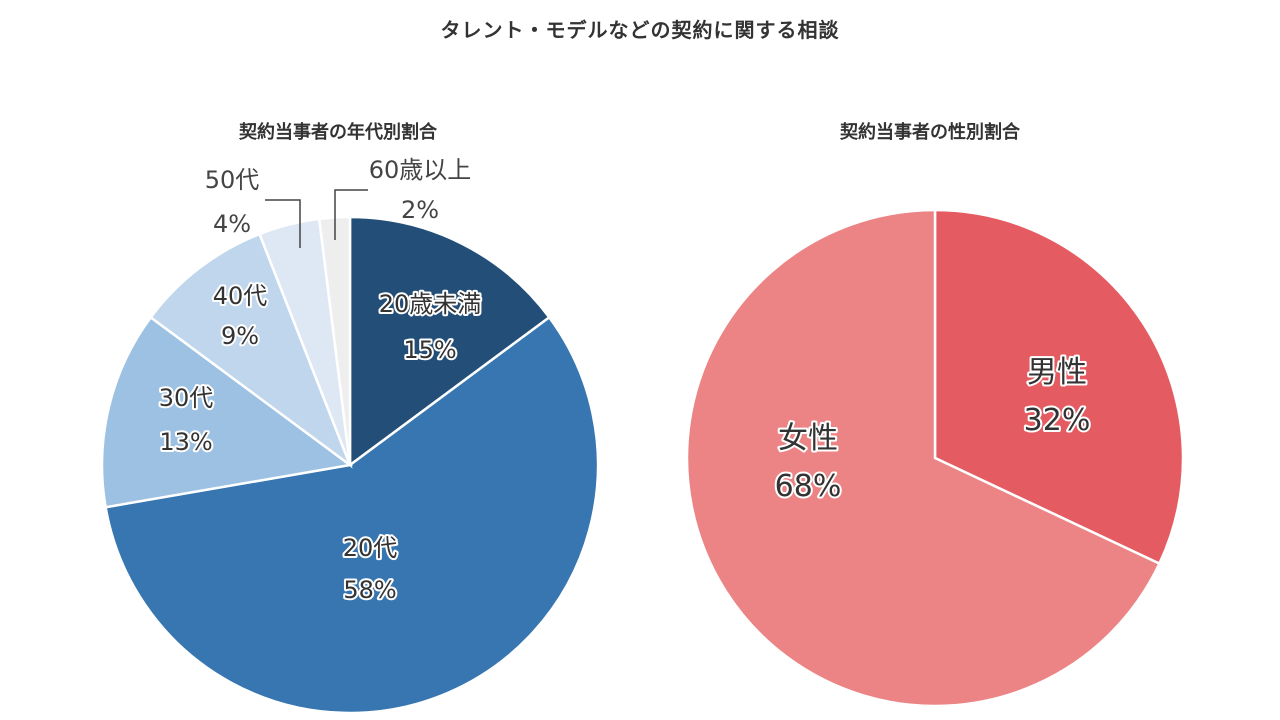  What do you see at coordinates (232, 180) in the screenshot?
I see `label-50s-name: 50代` at bounding box center [232, 180].